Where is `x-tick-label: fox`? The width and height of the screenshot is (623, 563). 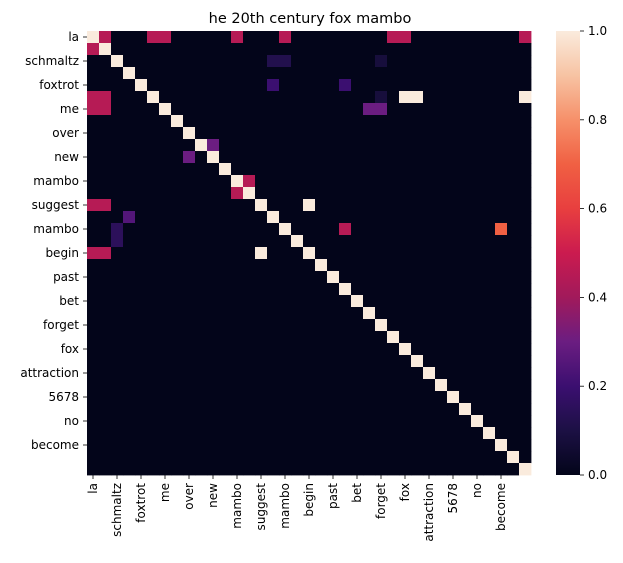
x-tick-label: fox is located at coordinates (405, 492).